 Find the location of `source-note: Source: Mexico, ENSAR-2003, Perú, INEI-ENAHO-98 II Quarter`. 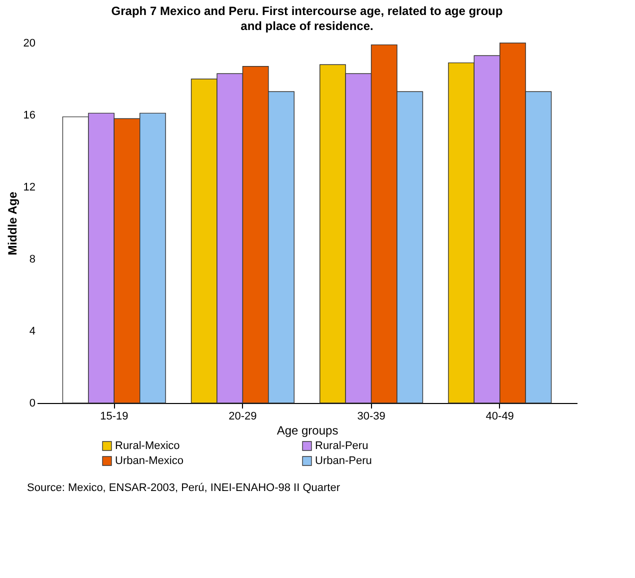

source-note: Source: Mexico, ENSAR-2003, Perú, INEI-ENAHO-98 II Quarter is located at coordinates (183, 488).